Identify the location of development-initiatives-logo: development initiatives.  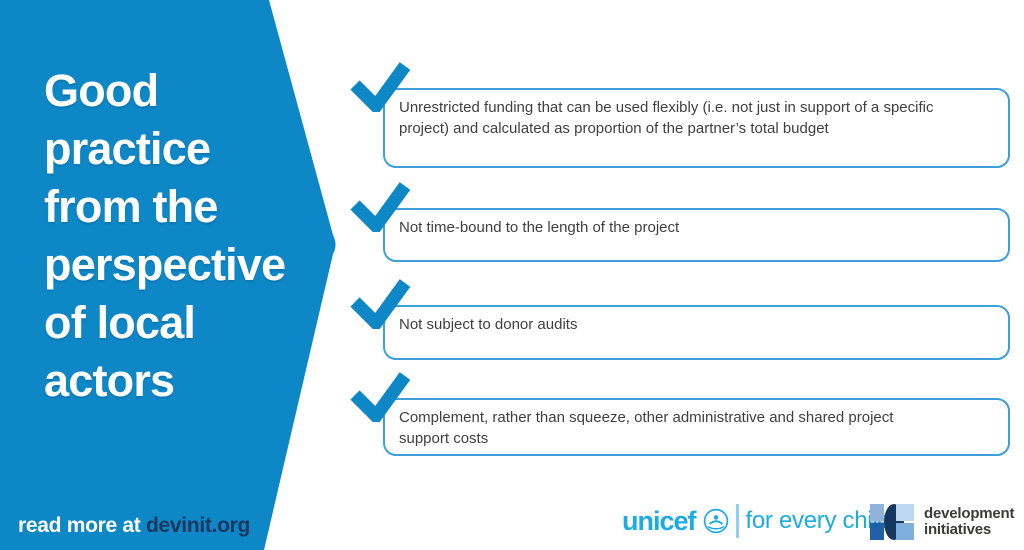
(942, 522).